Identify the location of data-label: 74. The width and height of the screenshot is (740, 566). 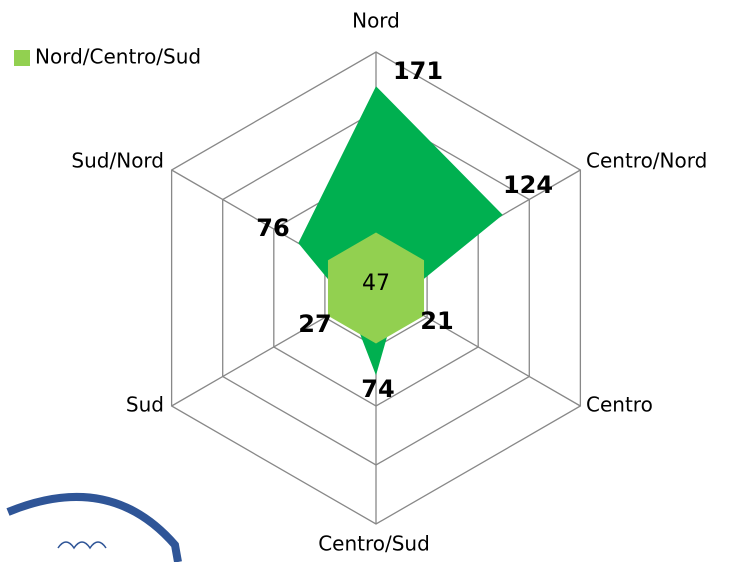
(377, 389).